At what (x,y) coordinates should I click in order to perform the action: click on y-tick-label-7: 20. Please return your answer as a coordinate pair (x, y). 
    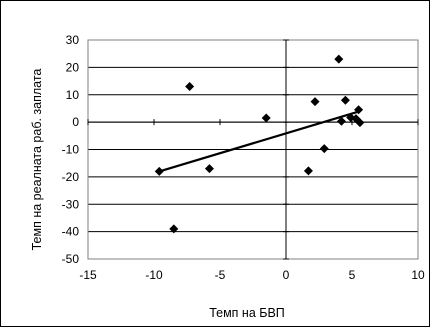
    Looking at the image, I should click on (73, 67).